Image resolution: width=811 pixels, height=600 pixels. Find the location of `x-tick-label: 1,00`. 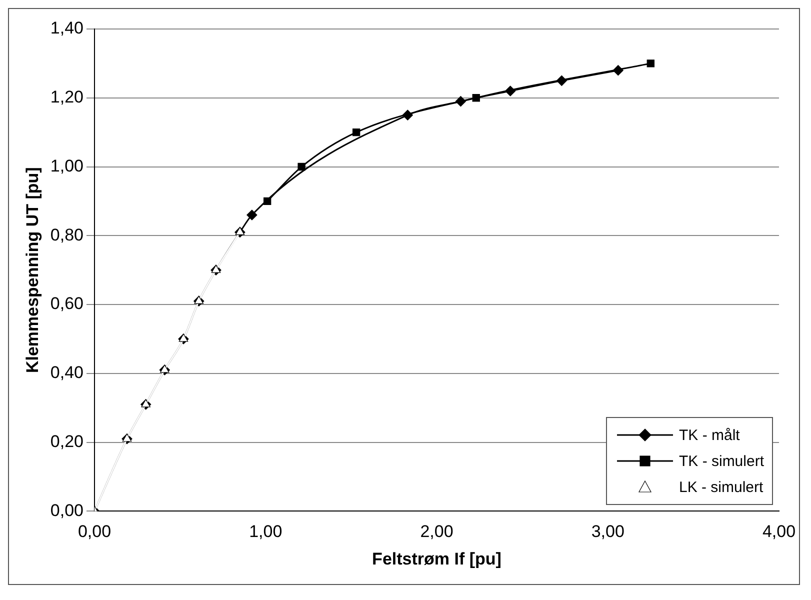

x-tick-label: 1,00 is located at coordinates (265, 532).